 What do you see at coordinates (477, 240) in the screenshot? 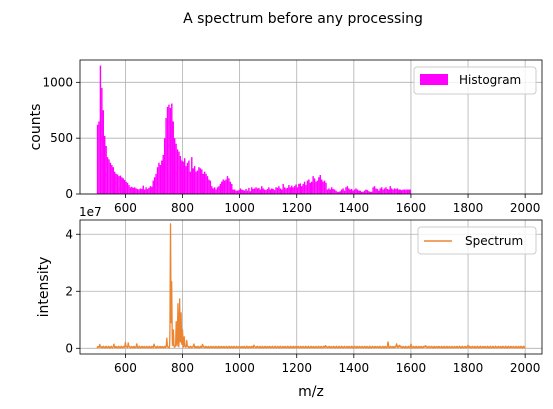
I see `spectrum-legend: Spectrum` at bounding box center [477, 240].